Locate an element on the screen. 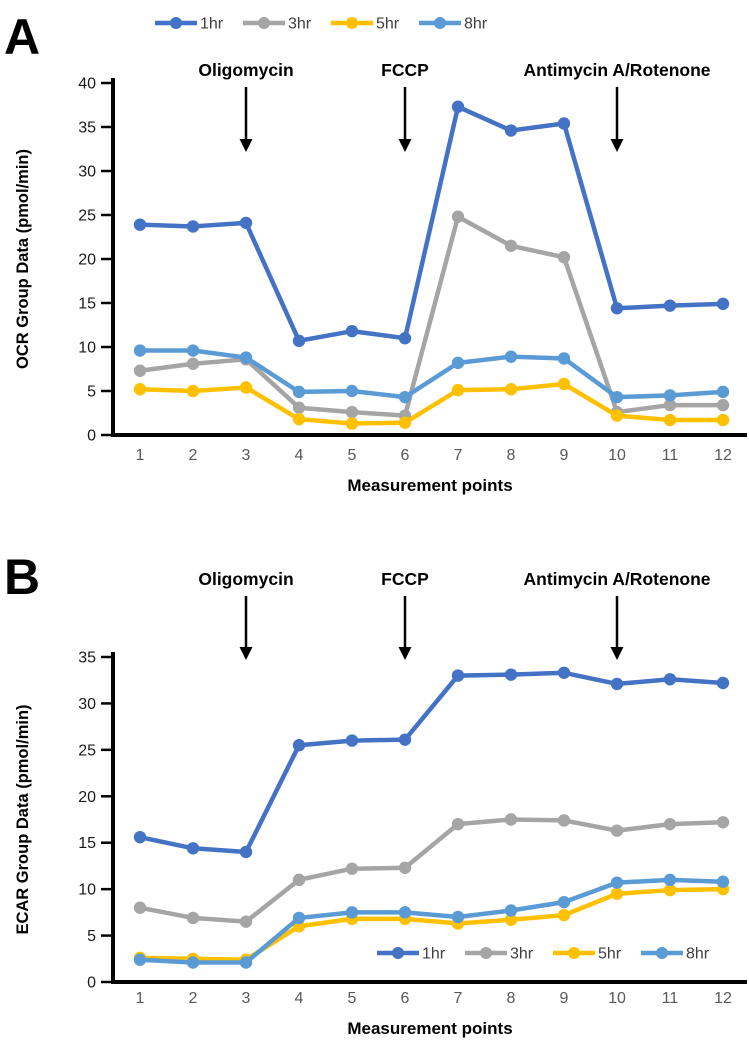 The height and width of the screenshot is (1045, 749). annotation-label: FCCP is located at coordinates (405, 70).